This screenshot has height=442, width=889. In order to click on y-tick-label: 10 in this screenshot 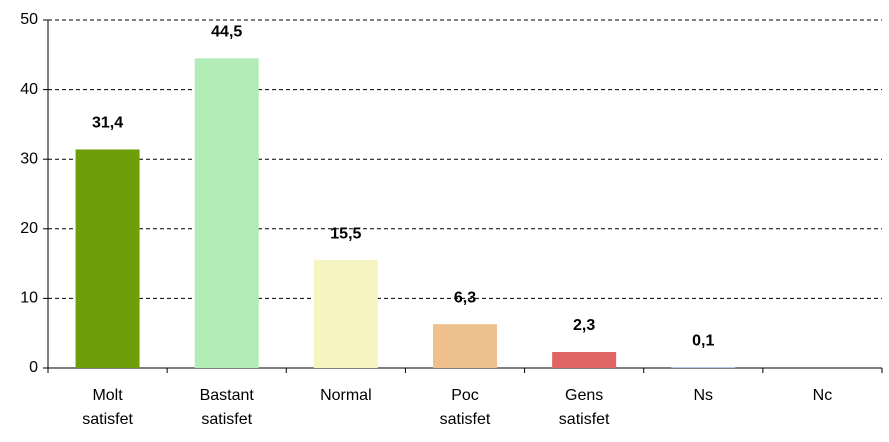, I will do `click(29, 298)`.